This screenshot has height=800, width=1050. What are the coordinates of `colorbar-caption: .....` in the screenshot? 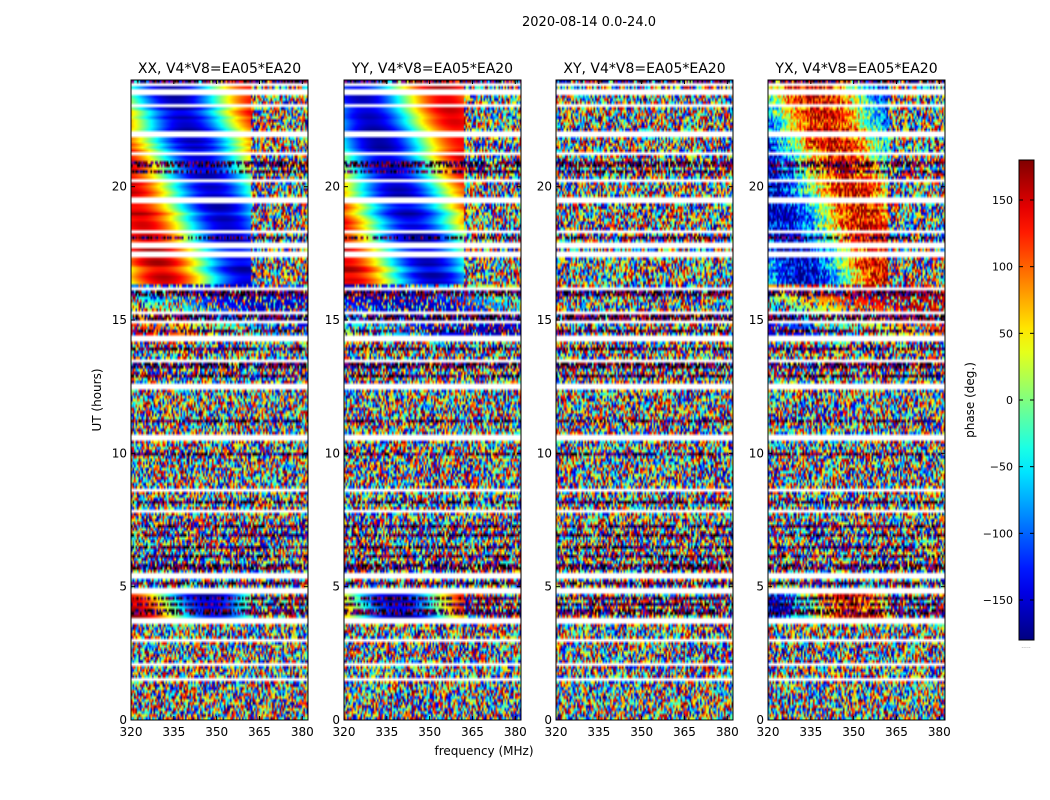 It's located at (1026, 646).